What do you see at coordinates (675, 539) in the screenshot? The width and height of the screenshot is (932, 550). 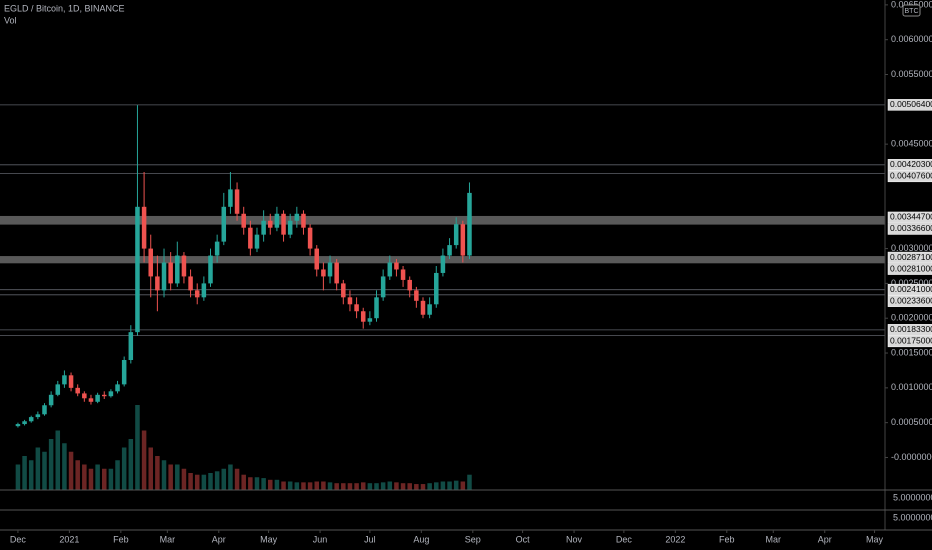 I see `x-tick-label: 2022` at bounding box center [675, 539].